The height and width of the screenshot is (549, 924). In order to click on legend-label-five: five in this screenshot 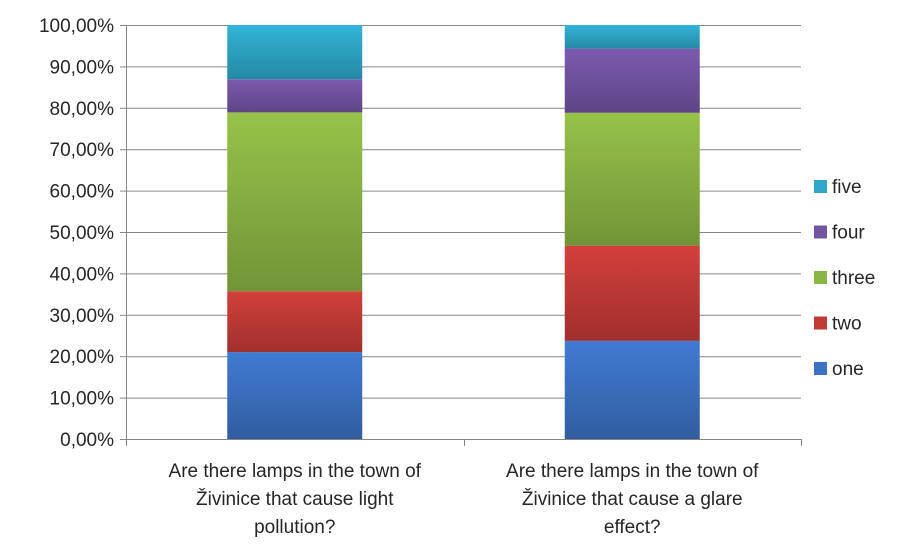, I will do `click(847, 187)`.